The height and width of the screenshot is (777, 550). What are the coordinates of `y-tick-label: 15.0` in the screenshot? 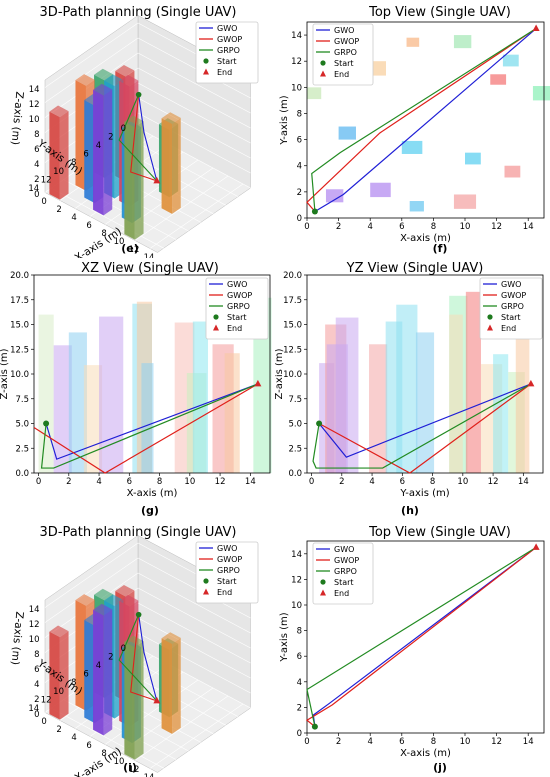 It's located at (19, 326).